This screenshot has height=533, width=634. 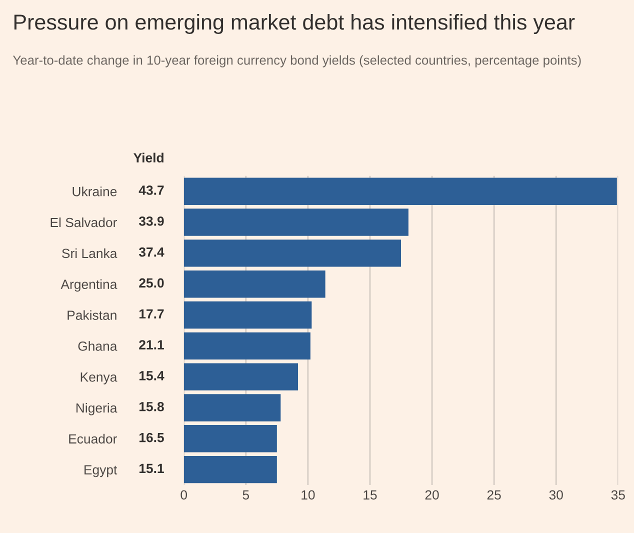 I want to click on y-tick-label: Sri Lanka, so click(x=90, y=253).